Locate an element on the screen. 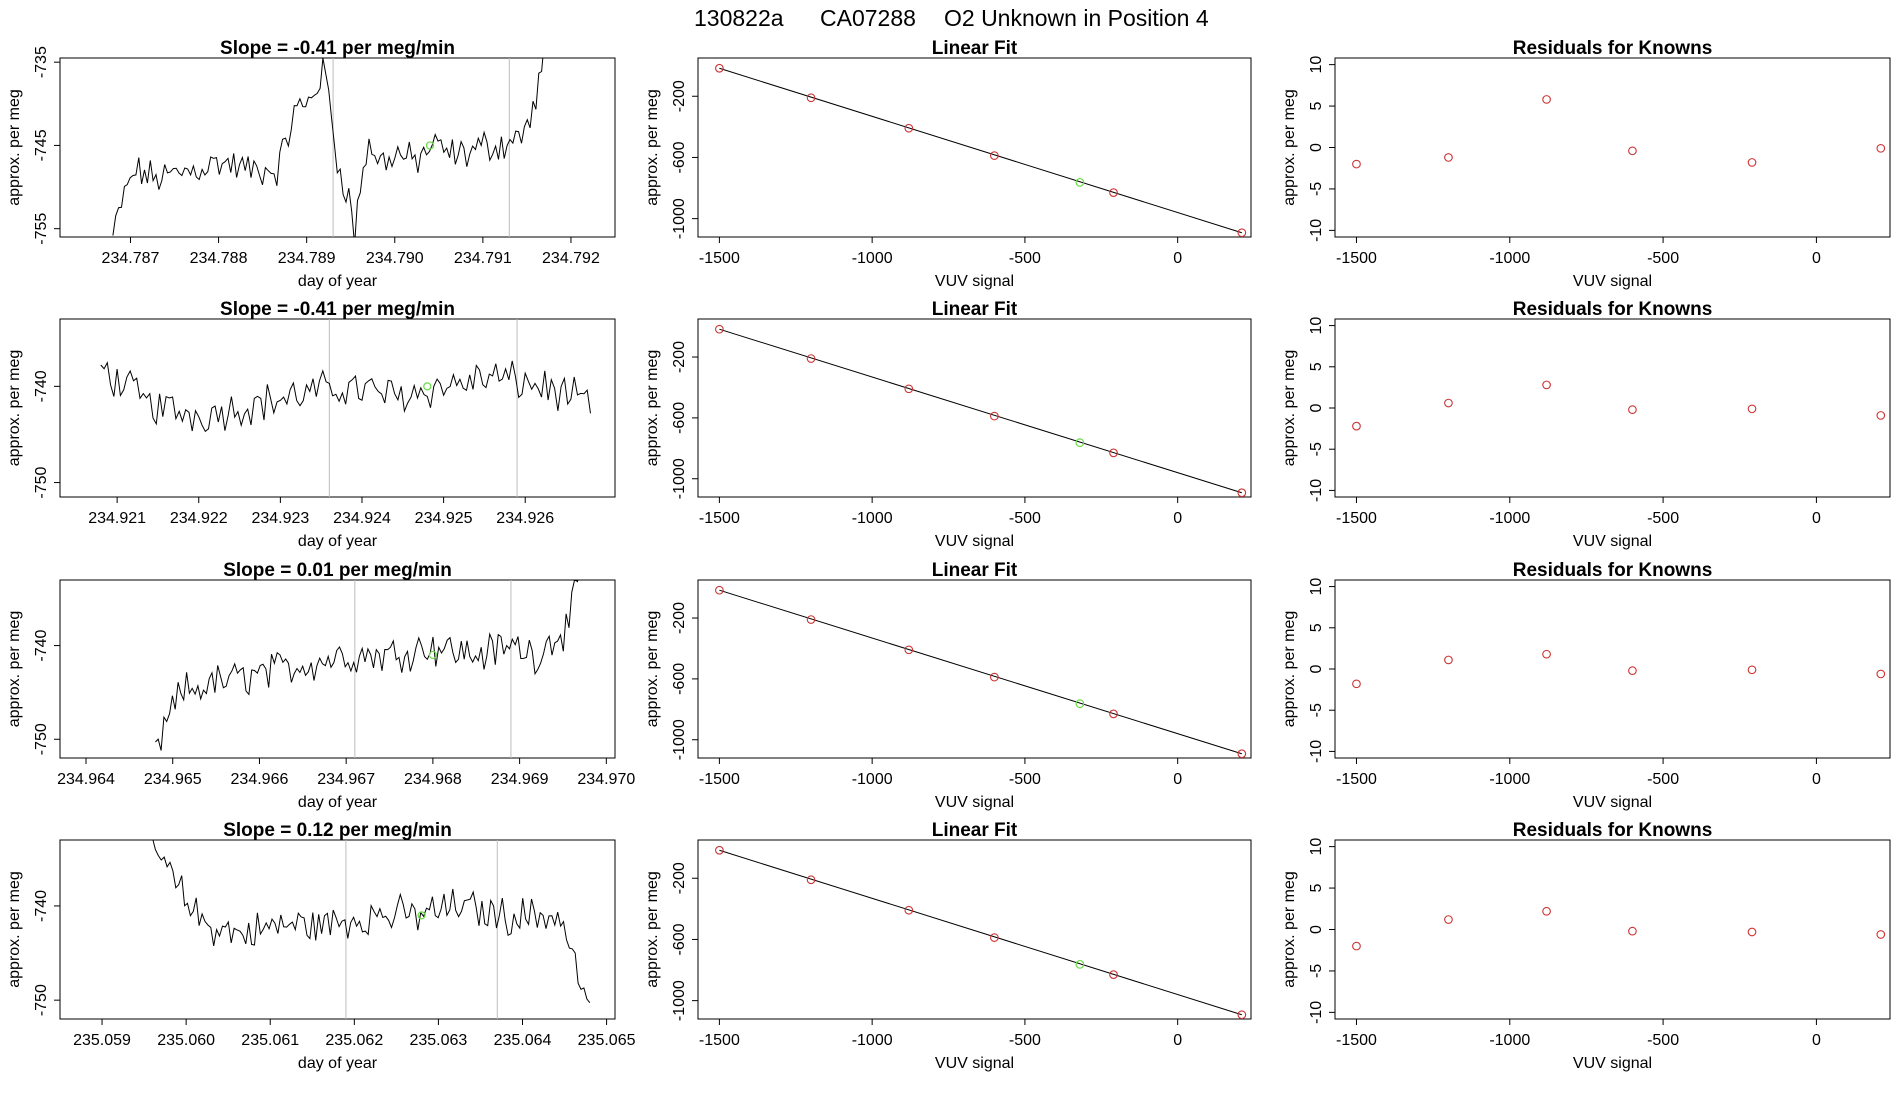 Image resolution: width=1900 pixels, height=1100 pixels. x-tick-label: 234.787 is located at coordinates (131, 258).